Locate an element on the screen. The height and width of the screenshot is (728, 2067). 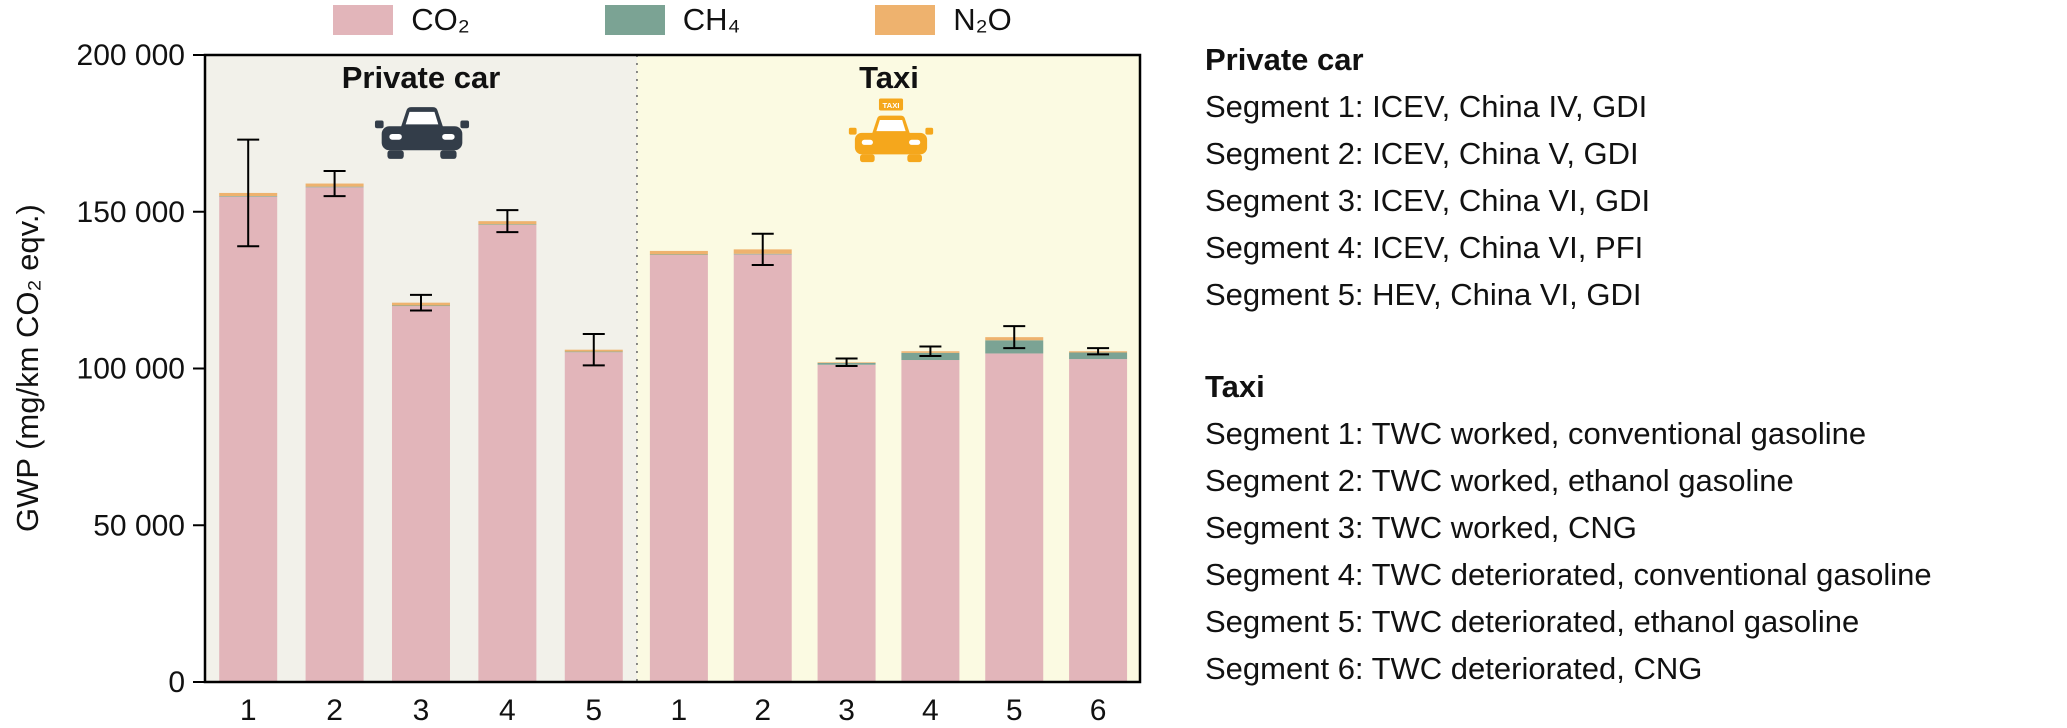
legend-swatch-n2o is located at coordinates (905, 20).